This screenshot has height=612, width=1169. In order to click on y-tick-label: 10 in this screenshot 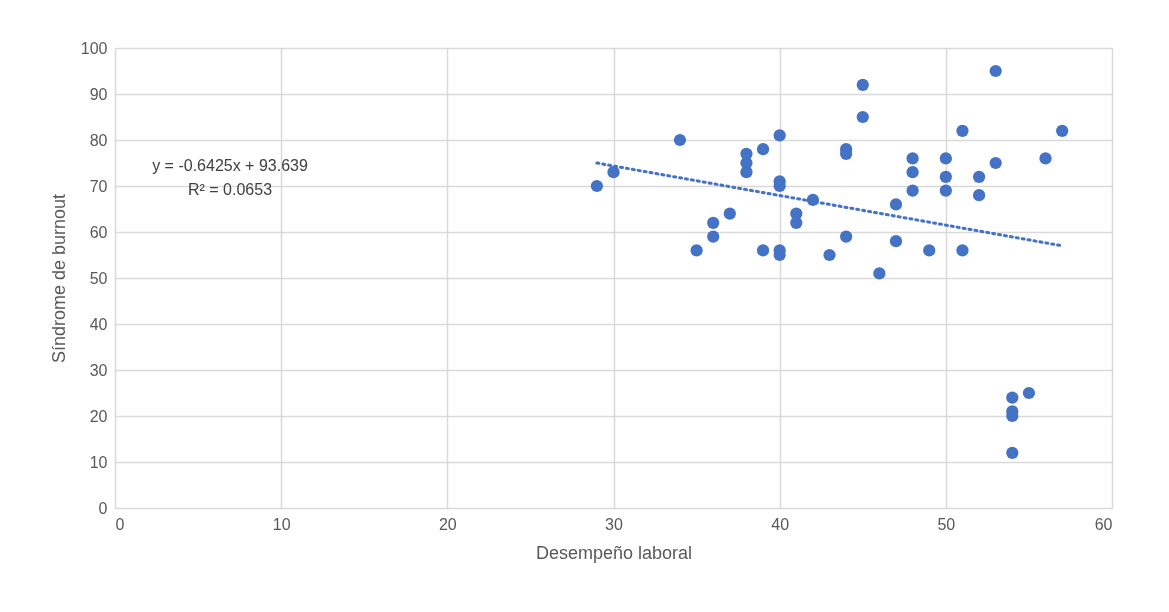, I will do `click(98, 462)`.